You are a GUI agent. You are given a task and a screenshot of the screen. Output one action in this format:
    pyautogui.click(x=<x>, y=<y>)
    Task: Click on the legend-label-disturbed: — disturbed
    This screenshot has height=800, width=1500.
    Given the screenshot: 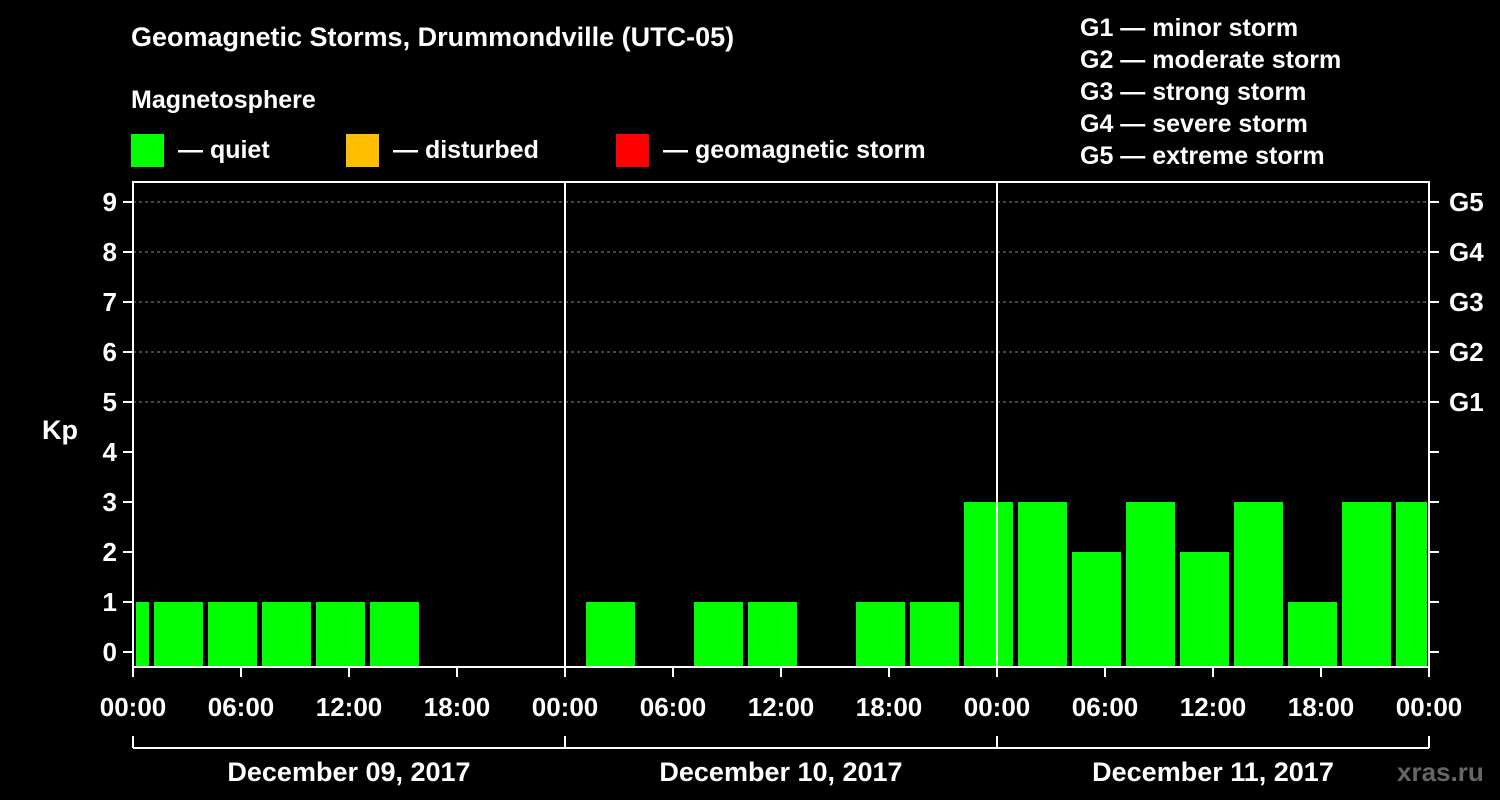 What is the action you would take?
    pyautogui.click(x=466, y=149)
    